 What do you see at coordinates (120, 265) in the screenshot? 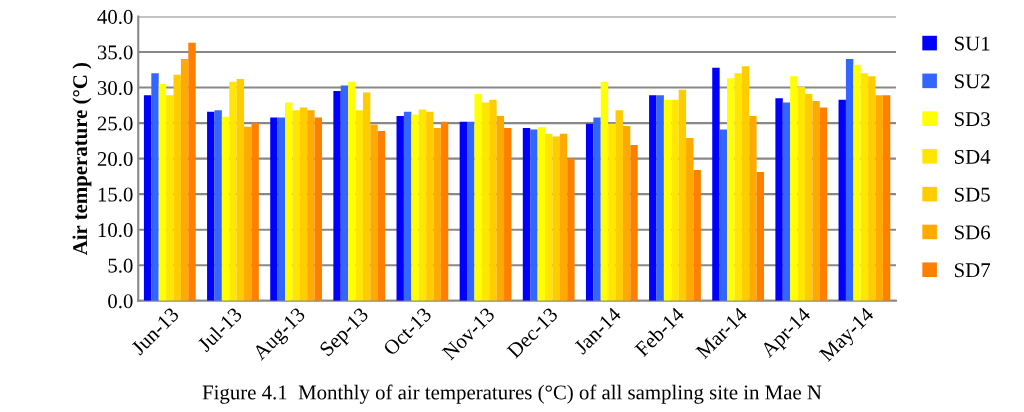
I see `y-tick-label: 5.0` at bounding box center [120, 265].